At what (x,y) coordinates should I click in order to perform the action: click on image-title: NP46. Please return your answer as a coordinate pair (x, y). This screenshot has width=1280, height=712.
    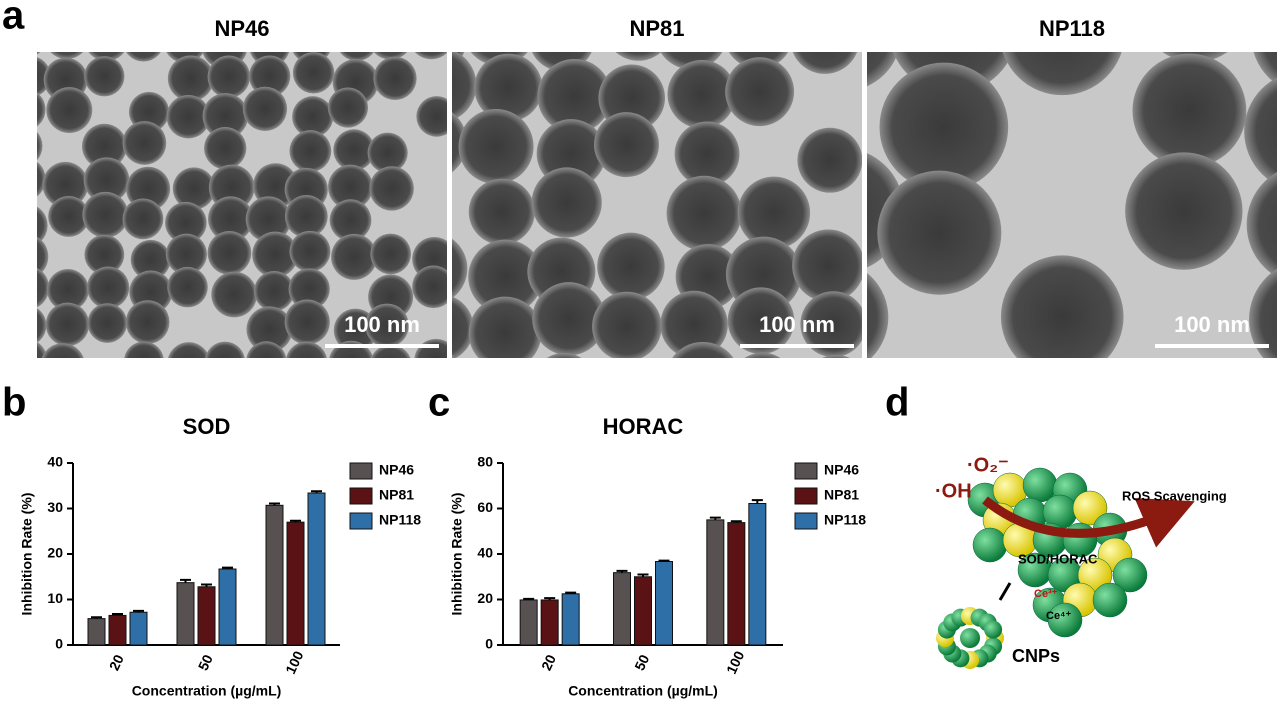
    Looking at the image, I should click on (241, 28).